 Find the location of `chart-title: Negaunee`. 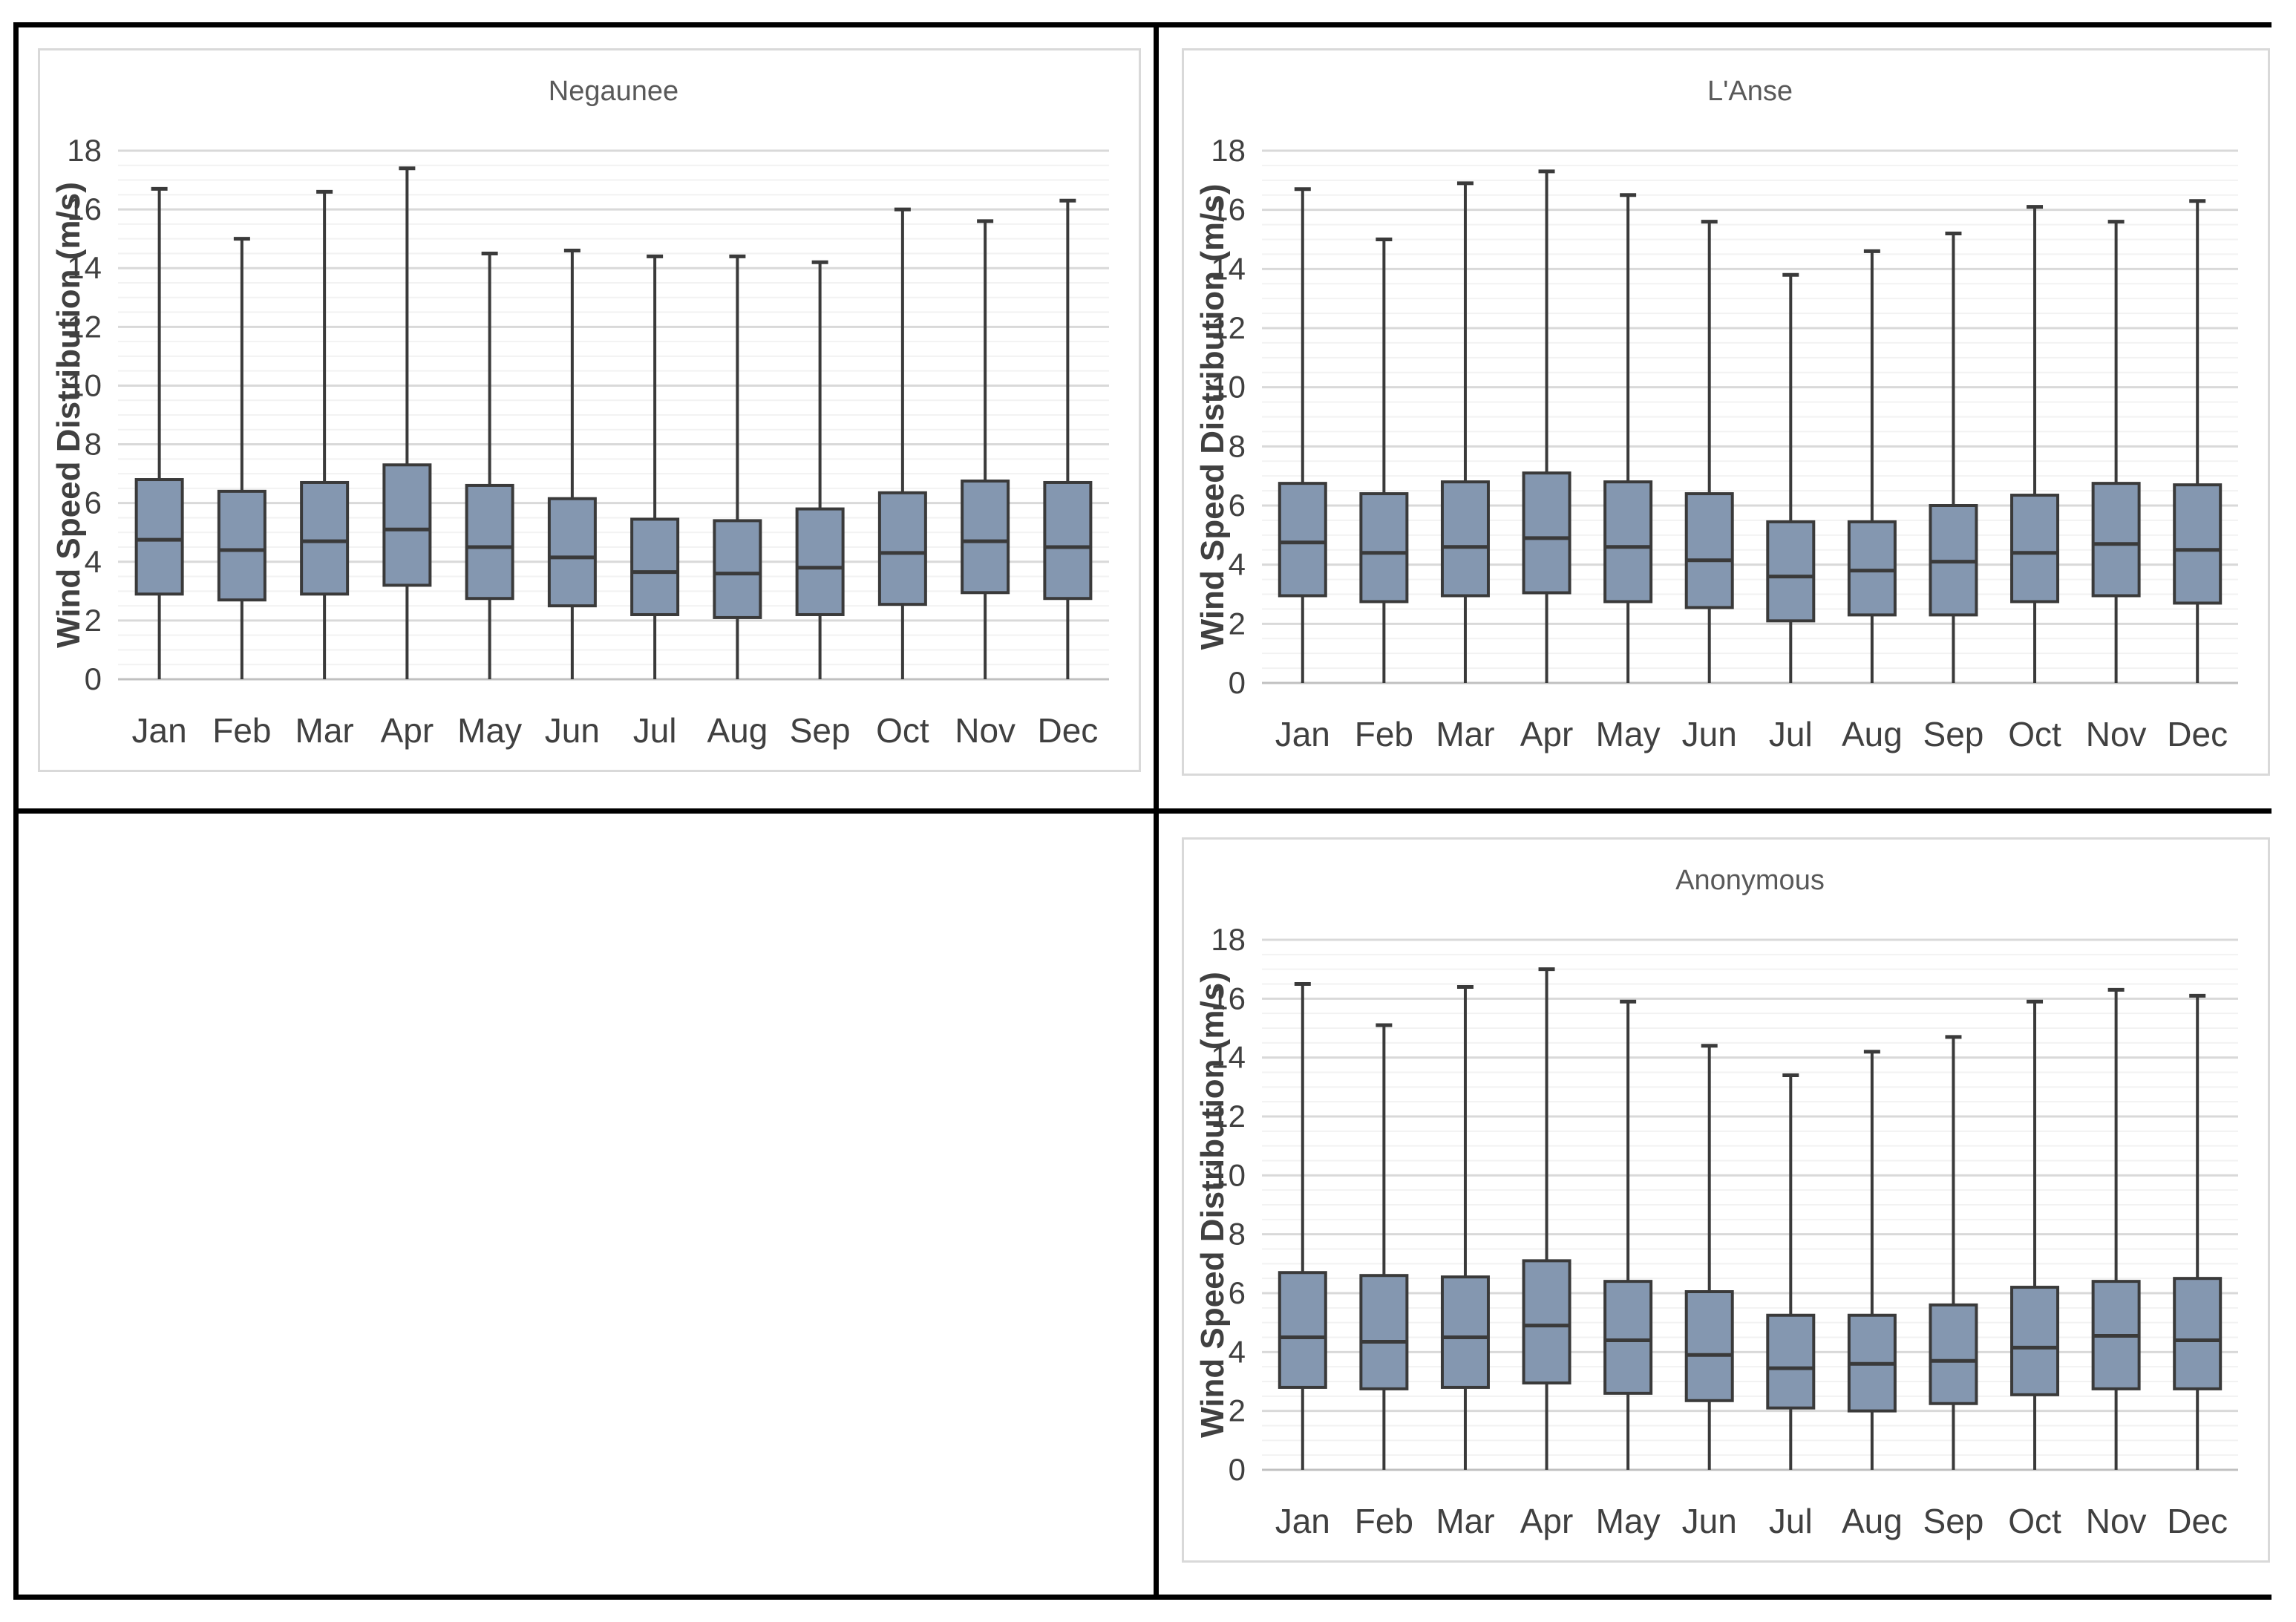

chart-title: Negaunee is located at coordinates (613, 91).